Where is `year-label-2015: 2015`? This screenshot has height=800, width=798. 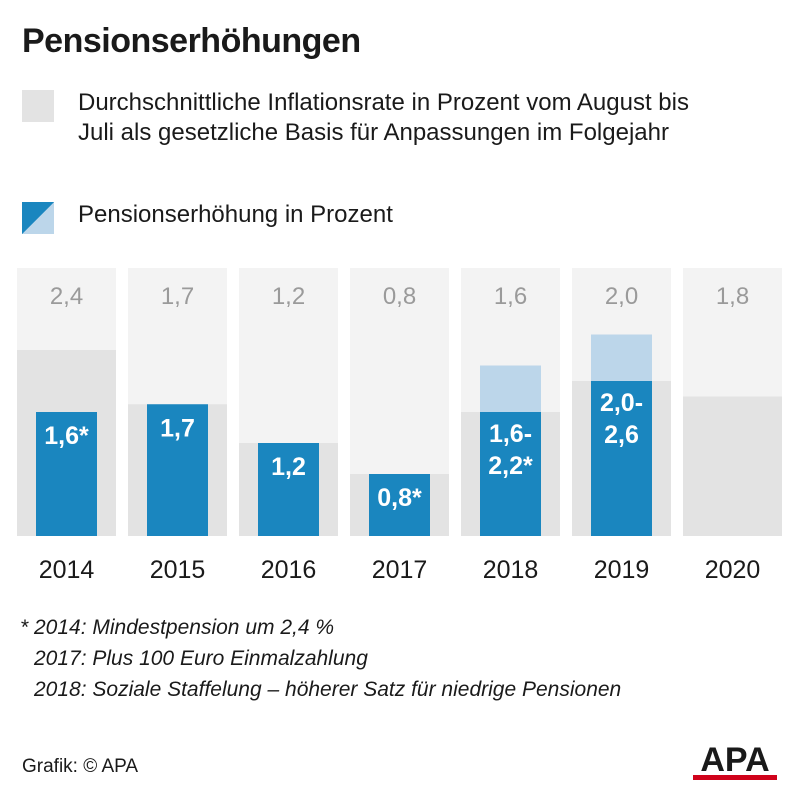
year-label-2015: 2015 is located at coordinates (178, 570).